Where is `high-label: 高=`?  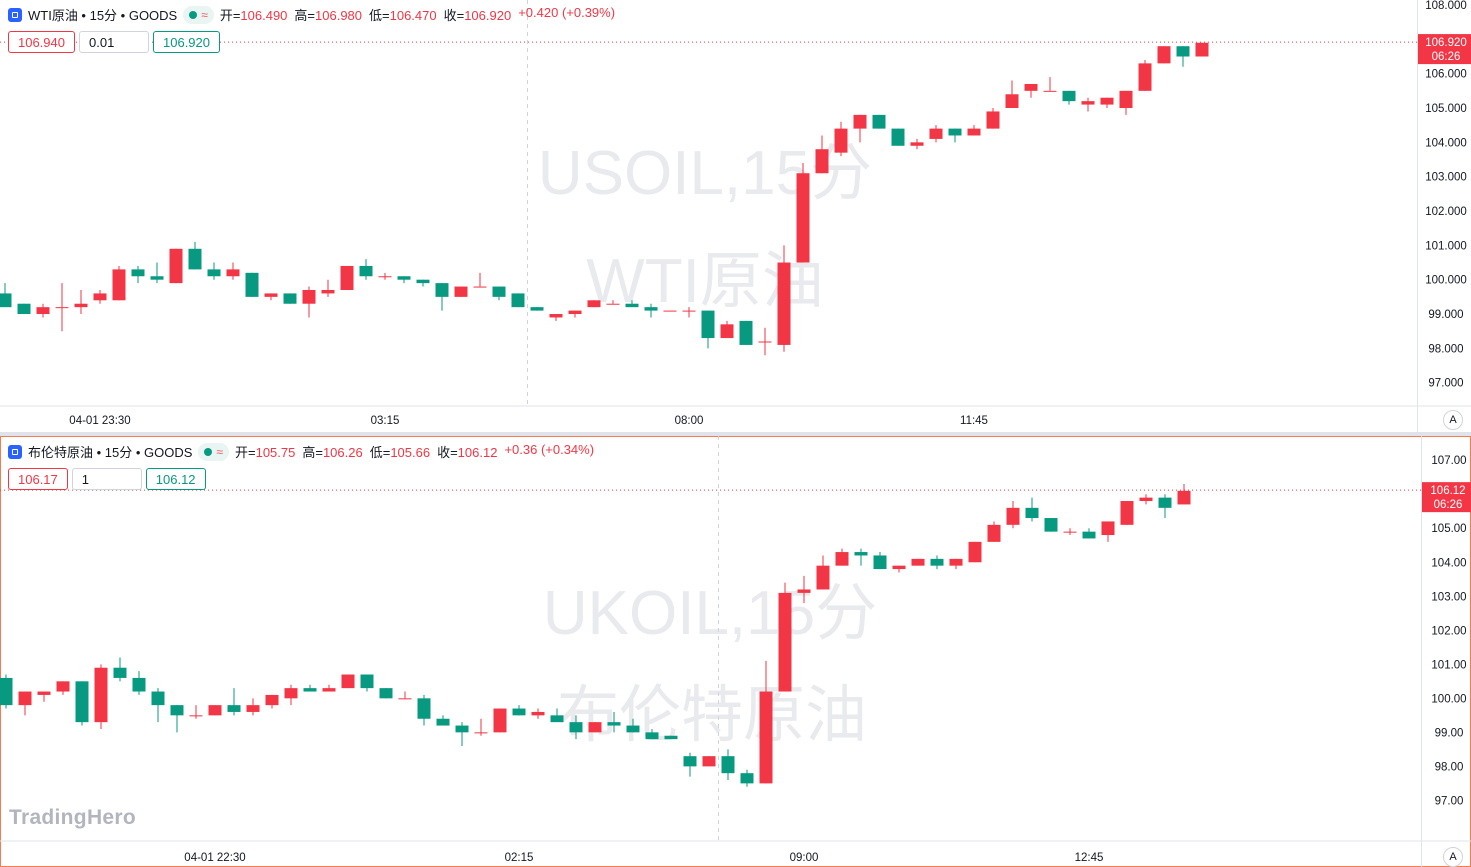 high-label: 高= is located at coordinates (312, 452).